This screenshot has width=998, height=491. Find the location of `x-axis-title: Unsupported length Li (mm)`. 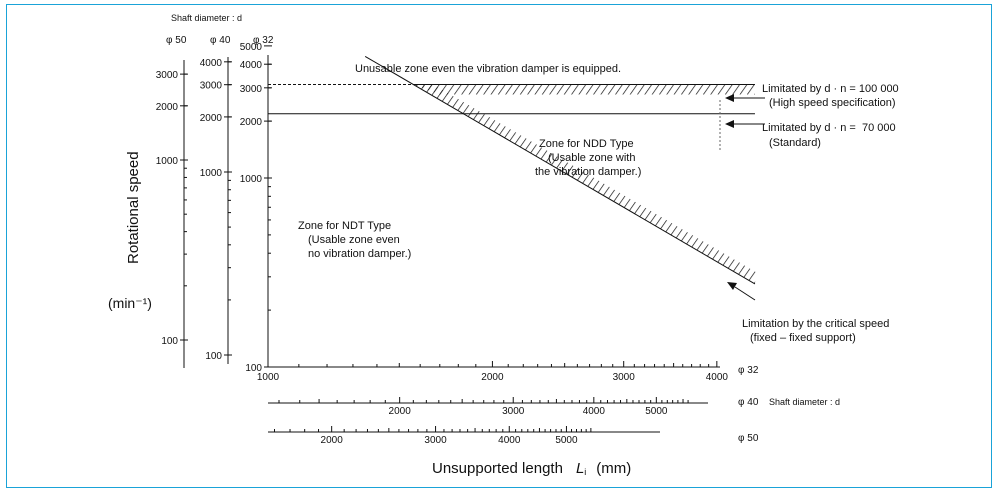

x-axis-title: Unsupported length Li (mm) is located at coordinates (531, 468).